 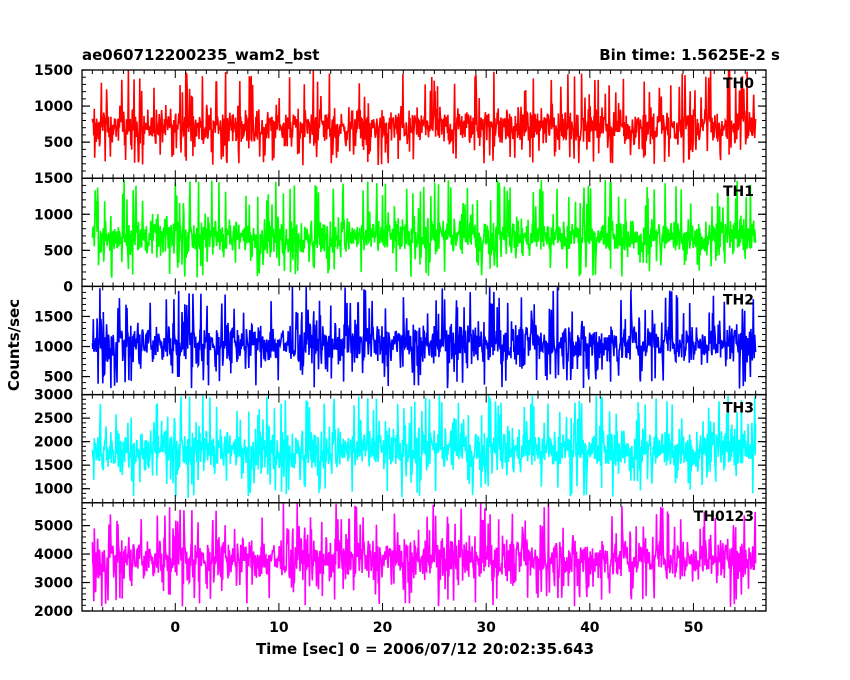 What do you see at coordinates (689, 55) in the screenshot?
I see `header-bin-time: Bin time: 1.5625E-2 s` at bounding box center [689, 55].